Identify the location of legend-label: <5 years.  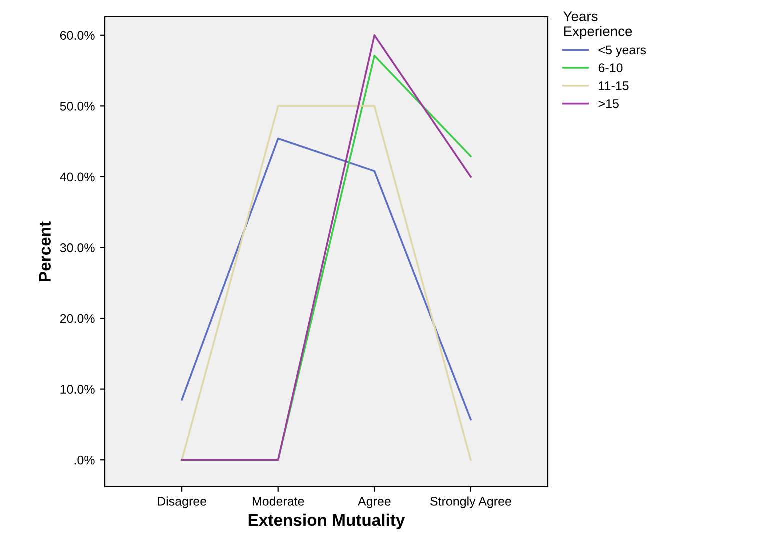
(622, 52).